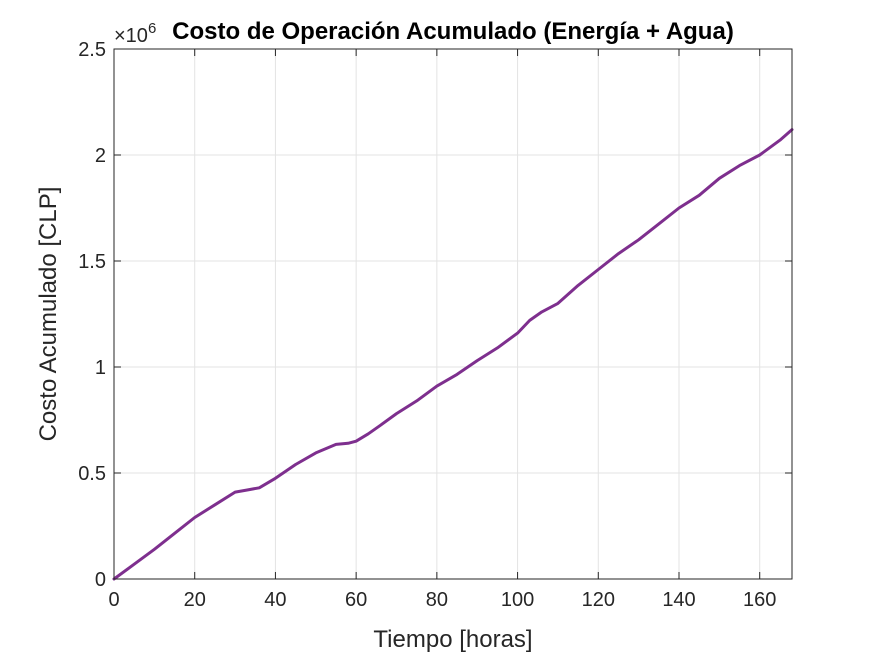  I want to click on x-tick-label: 140, so click(678, 600).